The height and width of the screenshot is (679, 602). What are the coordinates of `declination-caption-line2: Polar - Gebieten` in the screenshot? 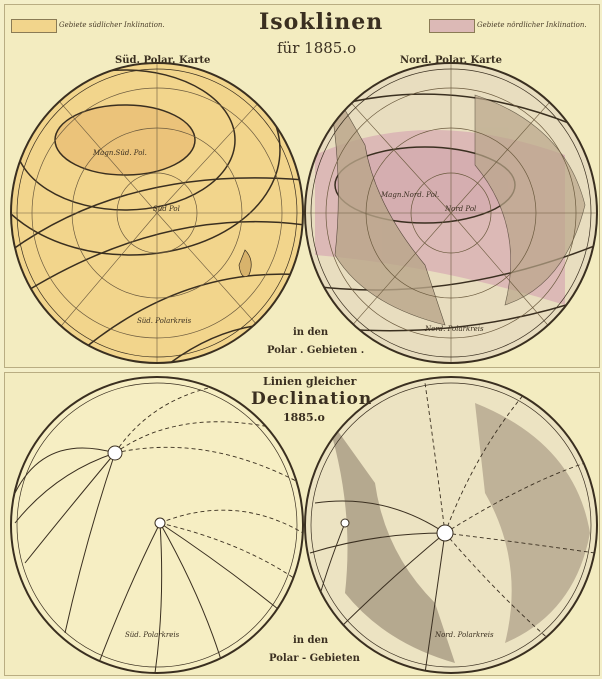 It's located at (314, 658).